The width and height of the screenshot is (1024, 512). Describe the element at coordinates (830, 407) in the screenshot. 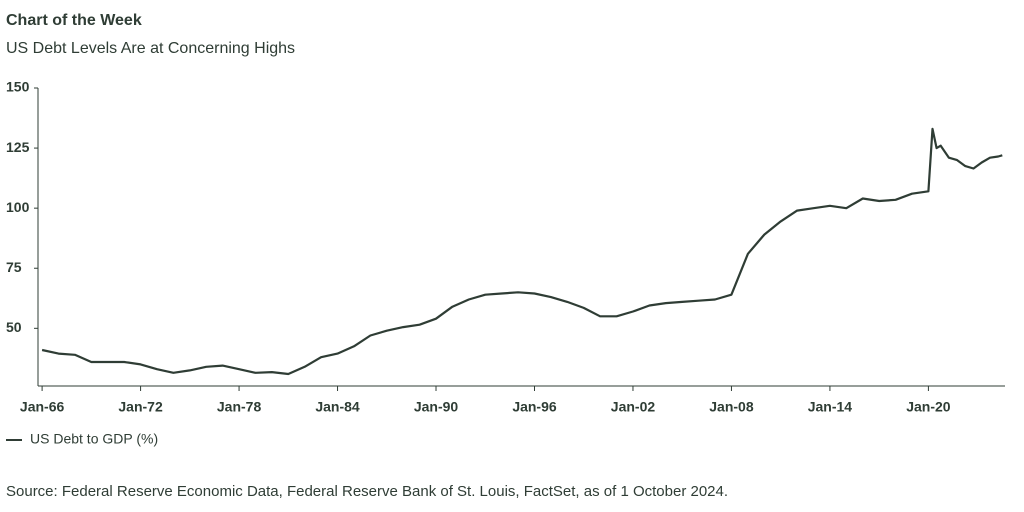

I see `x-tick-label: Jan-14` at that location.